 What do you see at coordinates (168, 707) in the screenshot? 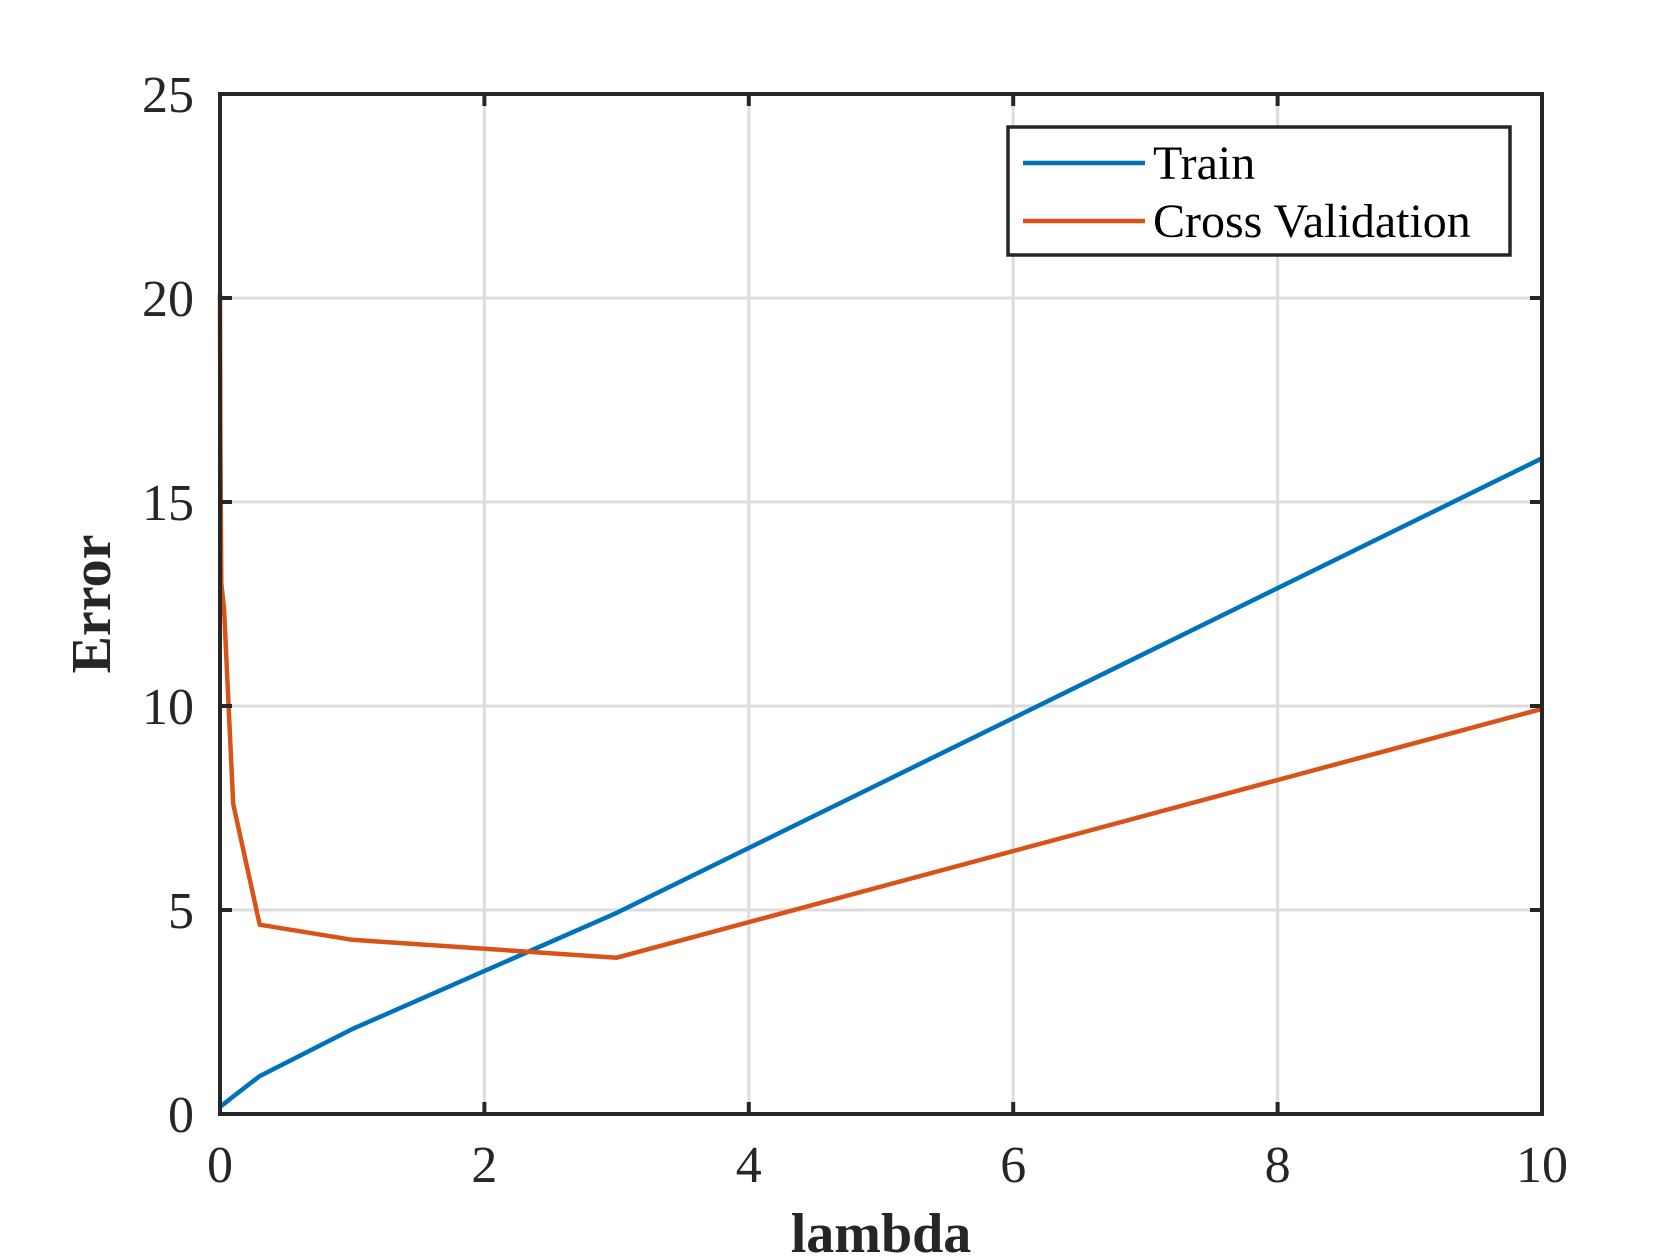
I see `y-tick-label: 10` at bounding box center [168, 707].